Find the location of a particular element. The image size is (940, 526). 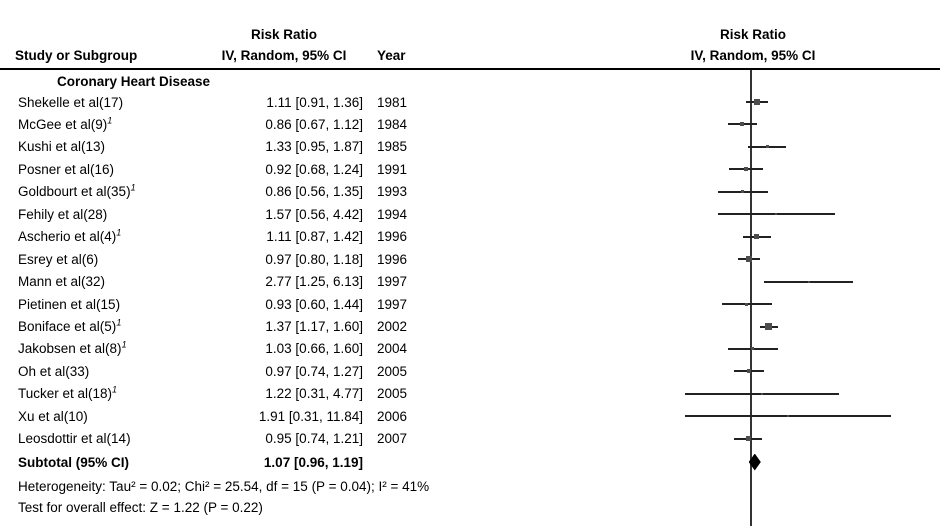

study-label: Mann et al(32) is located at coordinates (62, 282).